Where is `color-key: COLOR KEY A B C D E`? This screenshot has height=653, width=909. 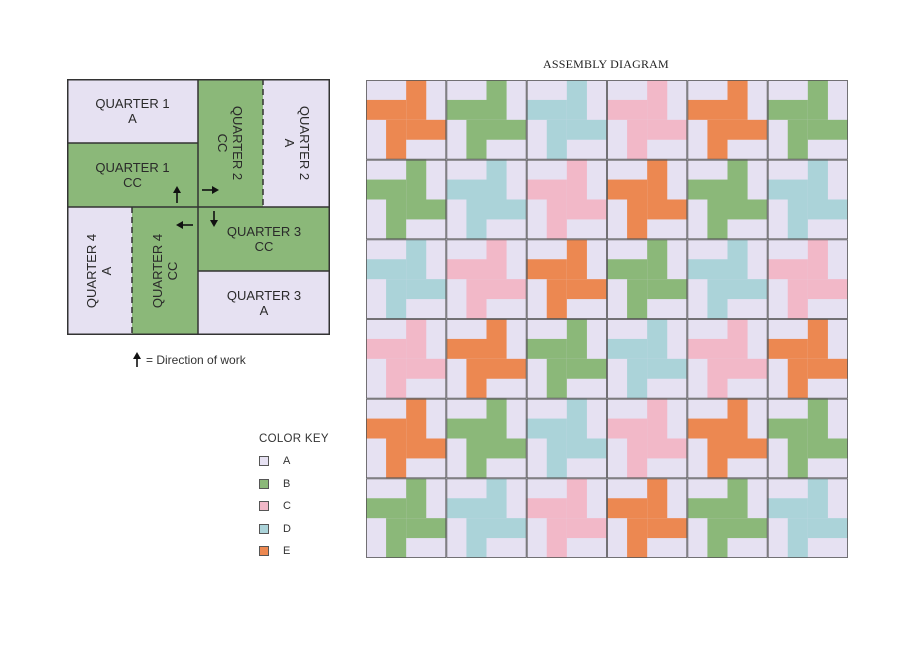 color-key: COLOR KEY A B C D E is located at coordinates (294, 498).